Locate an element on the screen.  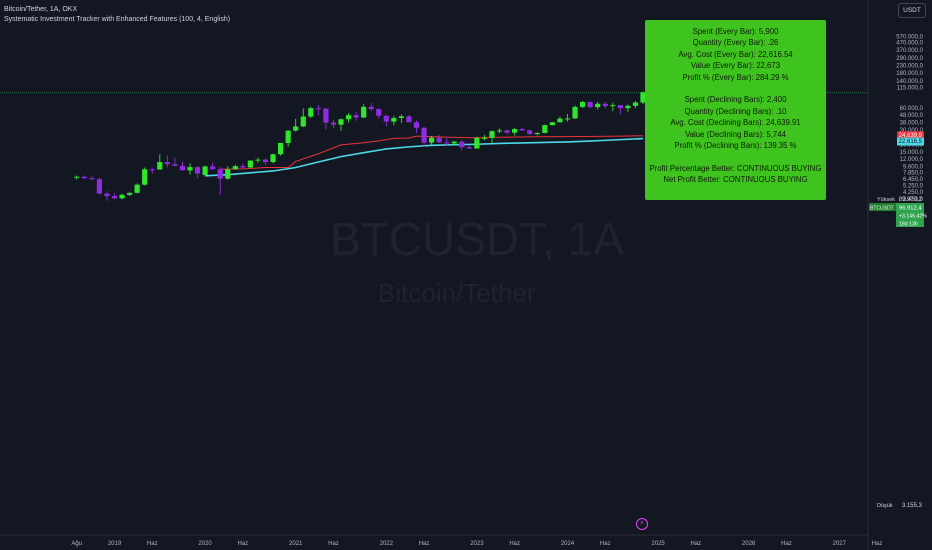
x-tick-label: 2024 is located at coordinates (568, 544).